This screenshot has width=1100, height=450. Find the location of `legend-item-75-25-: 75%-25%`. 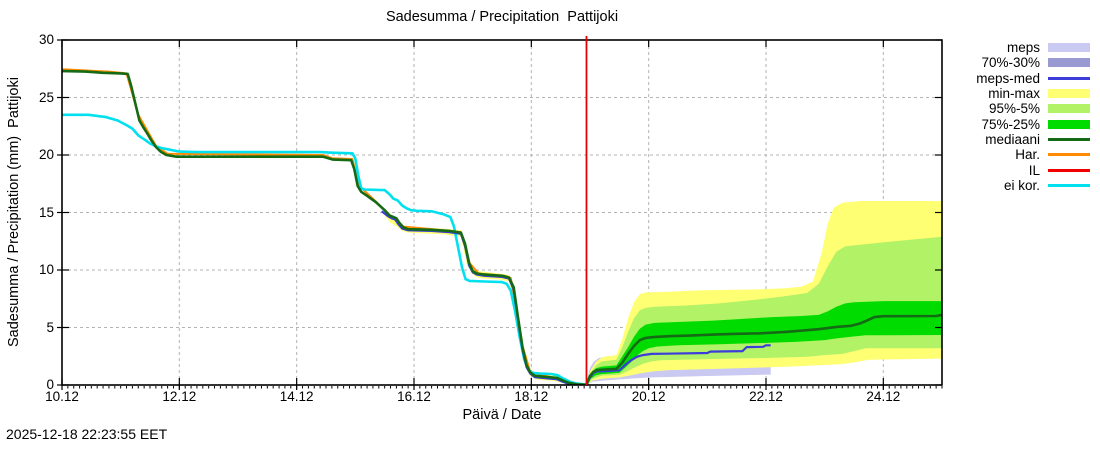

legend-item-75-25-: 75%-25% is located at coordinates (1033, 124).